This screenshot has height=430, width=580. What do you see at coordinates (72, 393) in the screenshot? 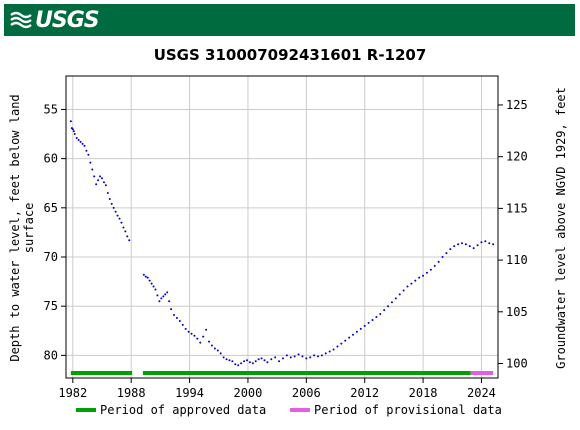
I see `x-tick-label: 1982` at bounding box center [72, 393].